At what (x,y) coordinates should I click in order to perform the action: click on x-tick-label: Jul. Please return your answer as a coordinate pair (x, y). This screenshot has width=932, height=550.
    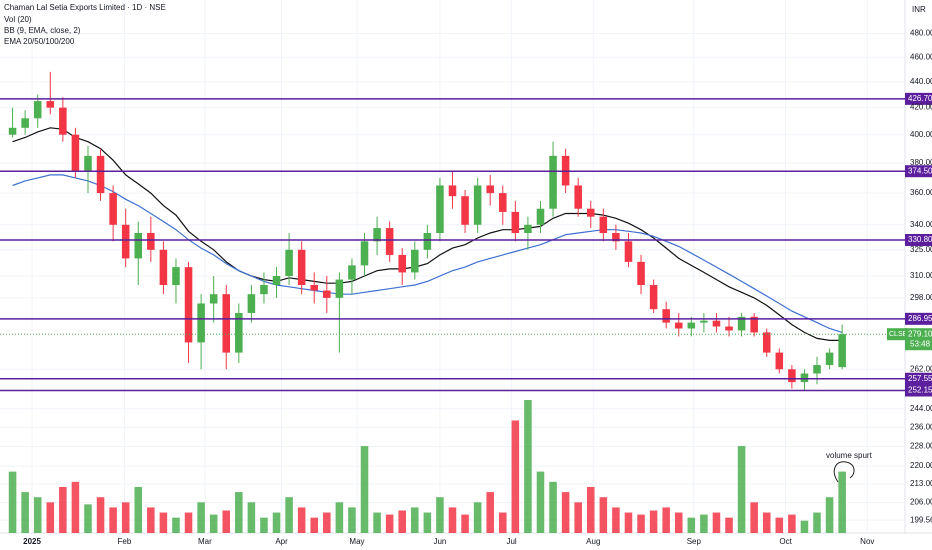
    Looking at the image, I should click on (511, 541).